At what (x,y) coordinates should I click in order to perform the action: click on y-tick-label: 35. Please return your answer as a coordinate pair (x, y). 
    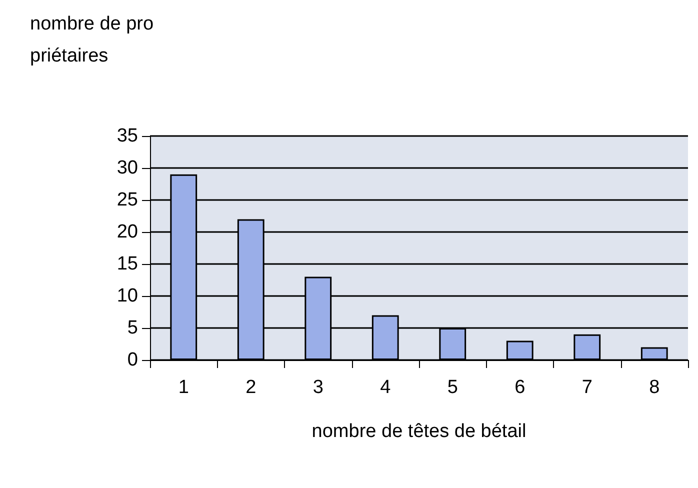
    Looking at the image, I should click on (127, 136).